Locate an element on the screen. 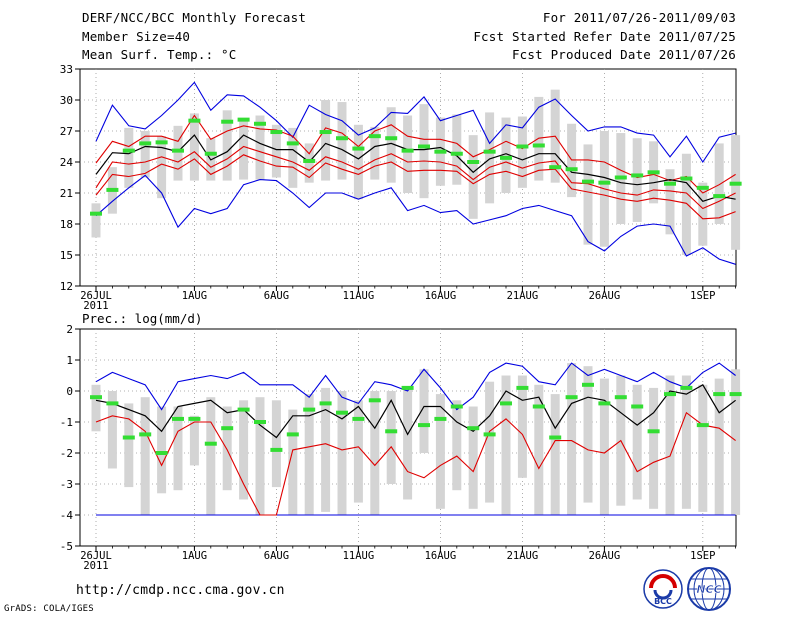 The width and height of the screenshot is (800, 618). prec-panel-title: Prec.: log(mm/d) is located at coordinates (142, 318).